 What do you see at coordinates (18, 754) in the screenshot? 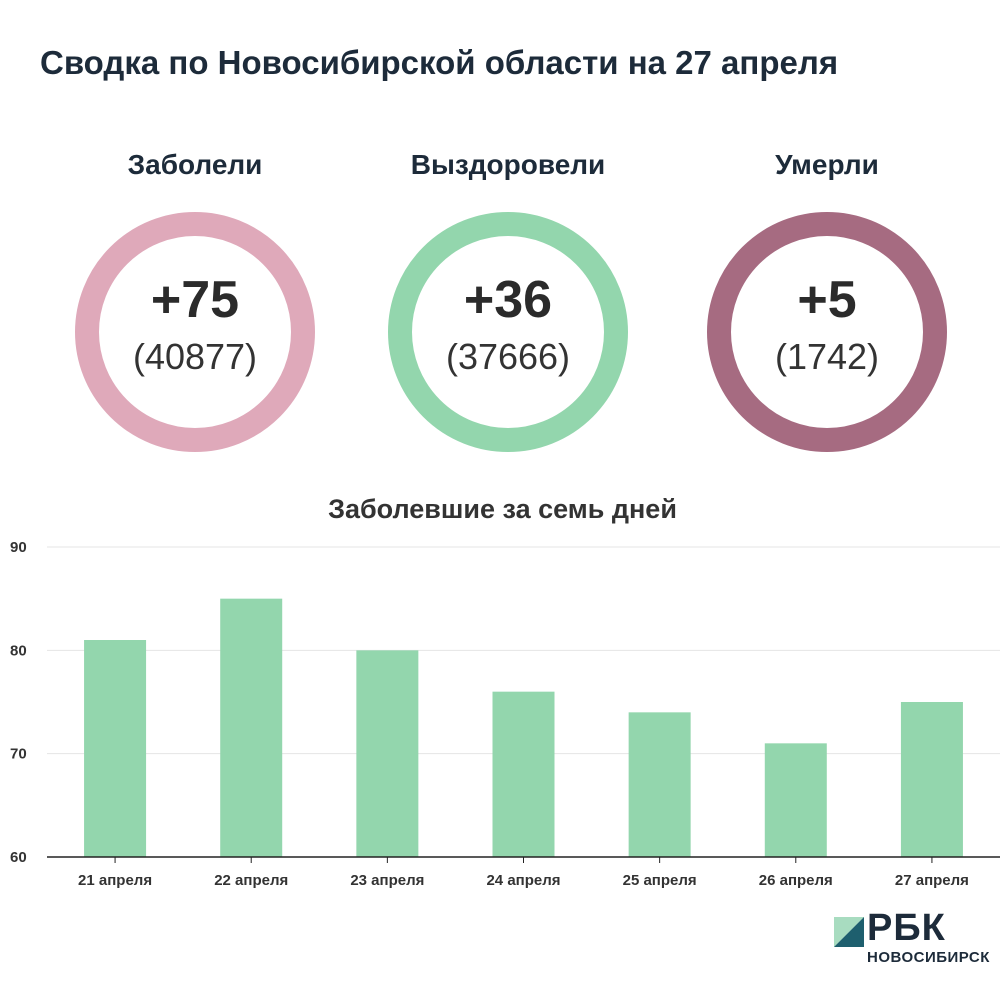
I see `y-tick-label: 70` at bounding box center [18, 754].